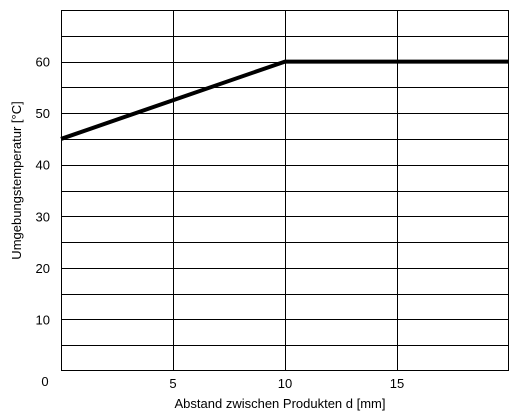  I want to click on x-axis-ticks: 0 5 10 15, so click(222, 382).